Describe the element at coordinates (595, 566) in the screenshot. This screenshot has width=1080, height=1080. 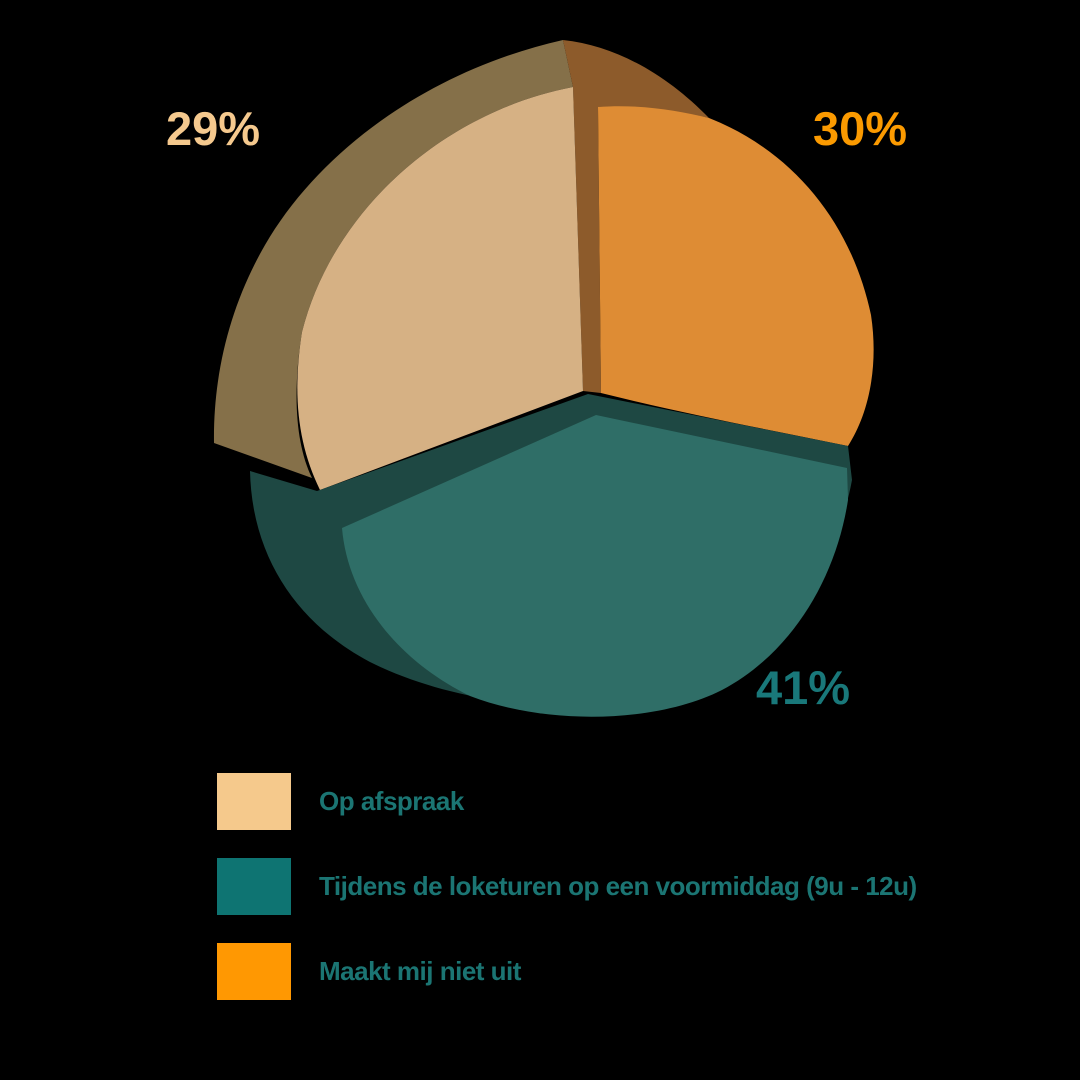
I see `pie-slice-tijdens-face` at that location.